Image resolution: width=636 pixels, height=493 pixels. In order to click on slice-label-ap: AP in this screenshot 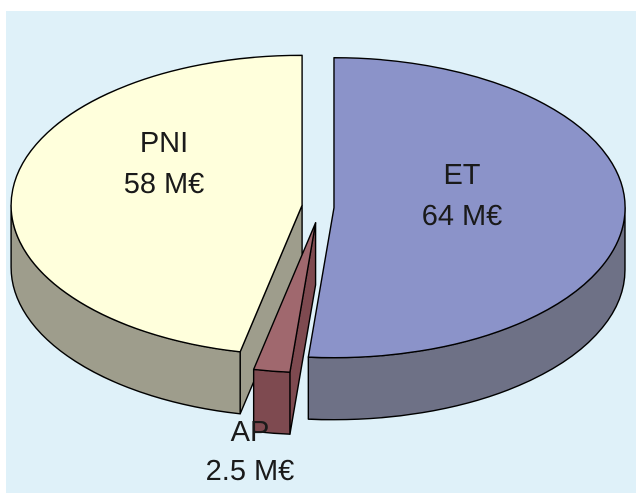, I will do `click(250, 432)`.